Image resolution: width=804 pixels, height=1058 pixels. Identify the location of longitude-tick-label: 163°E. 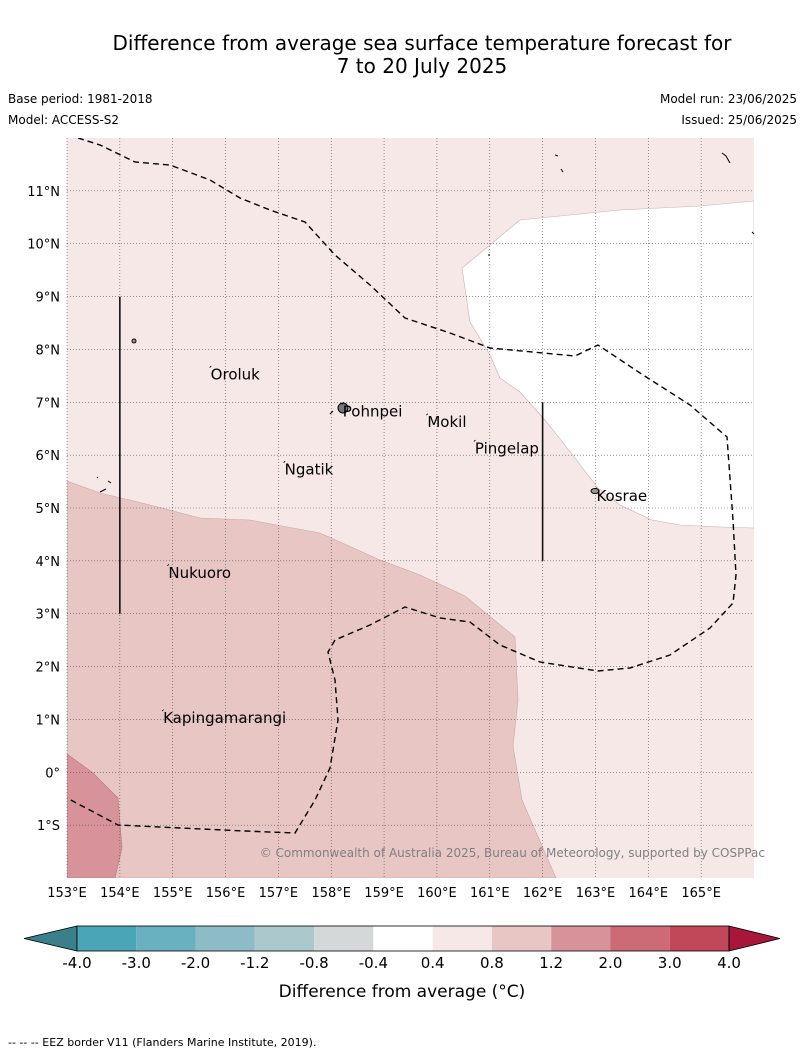
(596, 893).